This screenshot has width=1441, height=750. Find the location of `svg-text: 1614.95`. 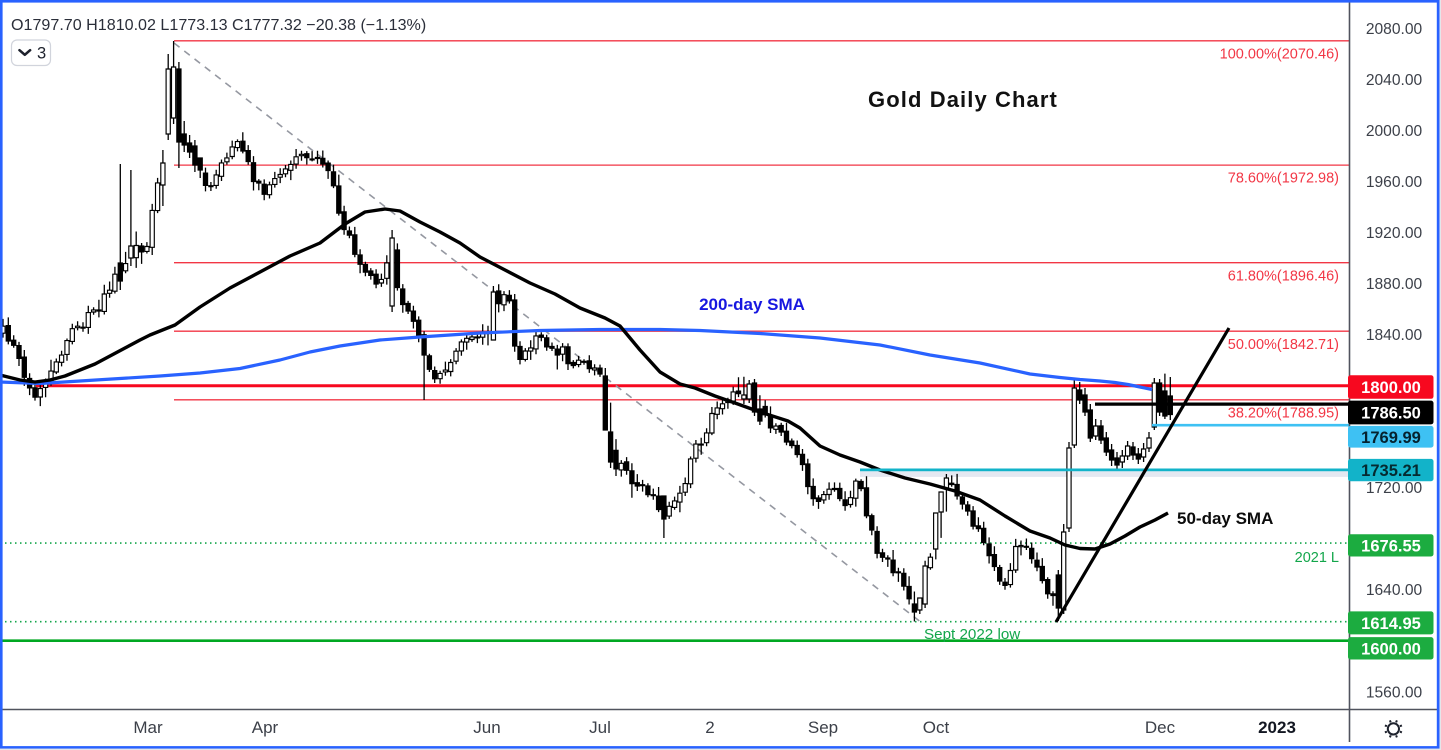

svg-text: 1614.95 is located at coordinates (1391, 624).